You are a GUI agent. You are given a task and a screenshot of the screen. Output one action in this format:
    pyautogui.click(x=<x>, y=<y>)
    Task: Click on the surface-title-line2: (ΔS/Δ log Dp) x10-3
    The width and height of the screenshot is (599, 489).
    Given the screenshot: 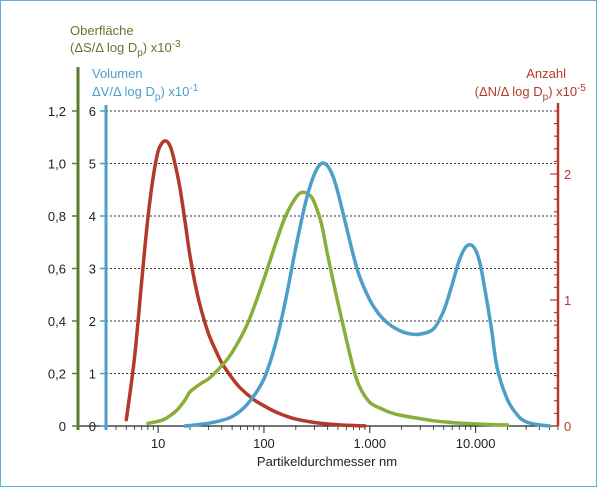 What is the action you would take?
    pyautogui.click(x=125, y=49)
    